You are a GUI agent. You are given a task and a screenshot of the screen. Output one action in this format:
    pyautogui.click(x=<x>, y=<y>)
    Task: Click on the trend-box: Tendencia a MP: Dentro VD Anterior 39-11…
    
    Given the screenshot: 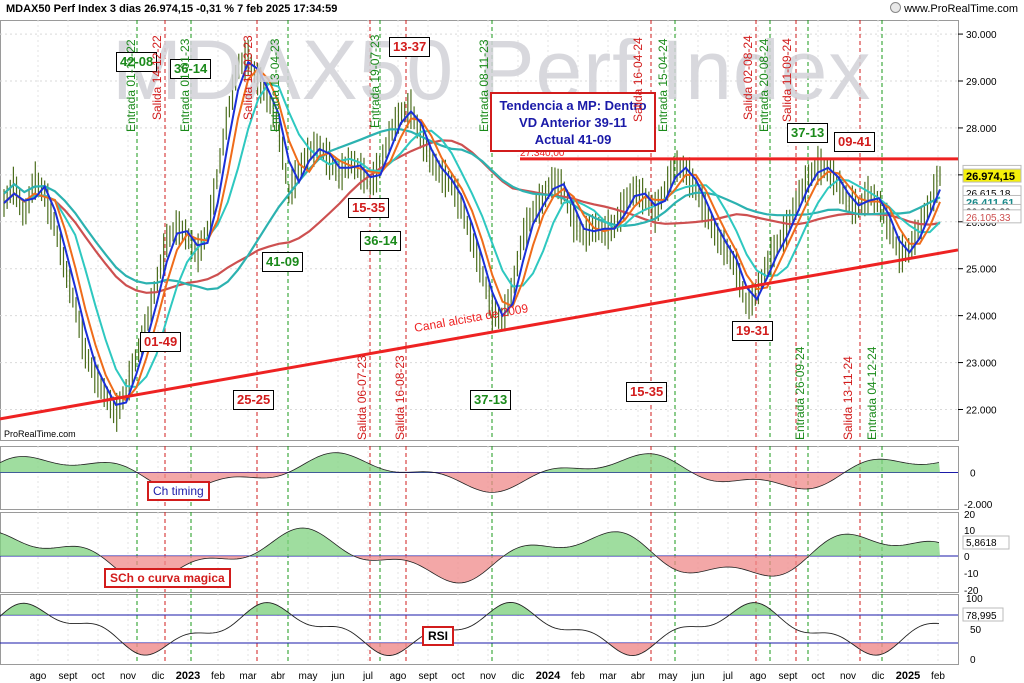 What is the action you would take?
    pyautogui.click(x=573, y=122)
    